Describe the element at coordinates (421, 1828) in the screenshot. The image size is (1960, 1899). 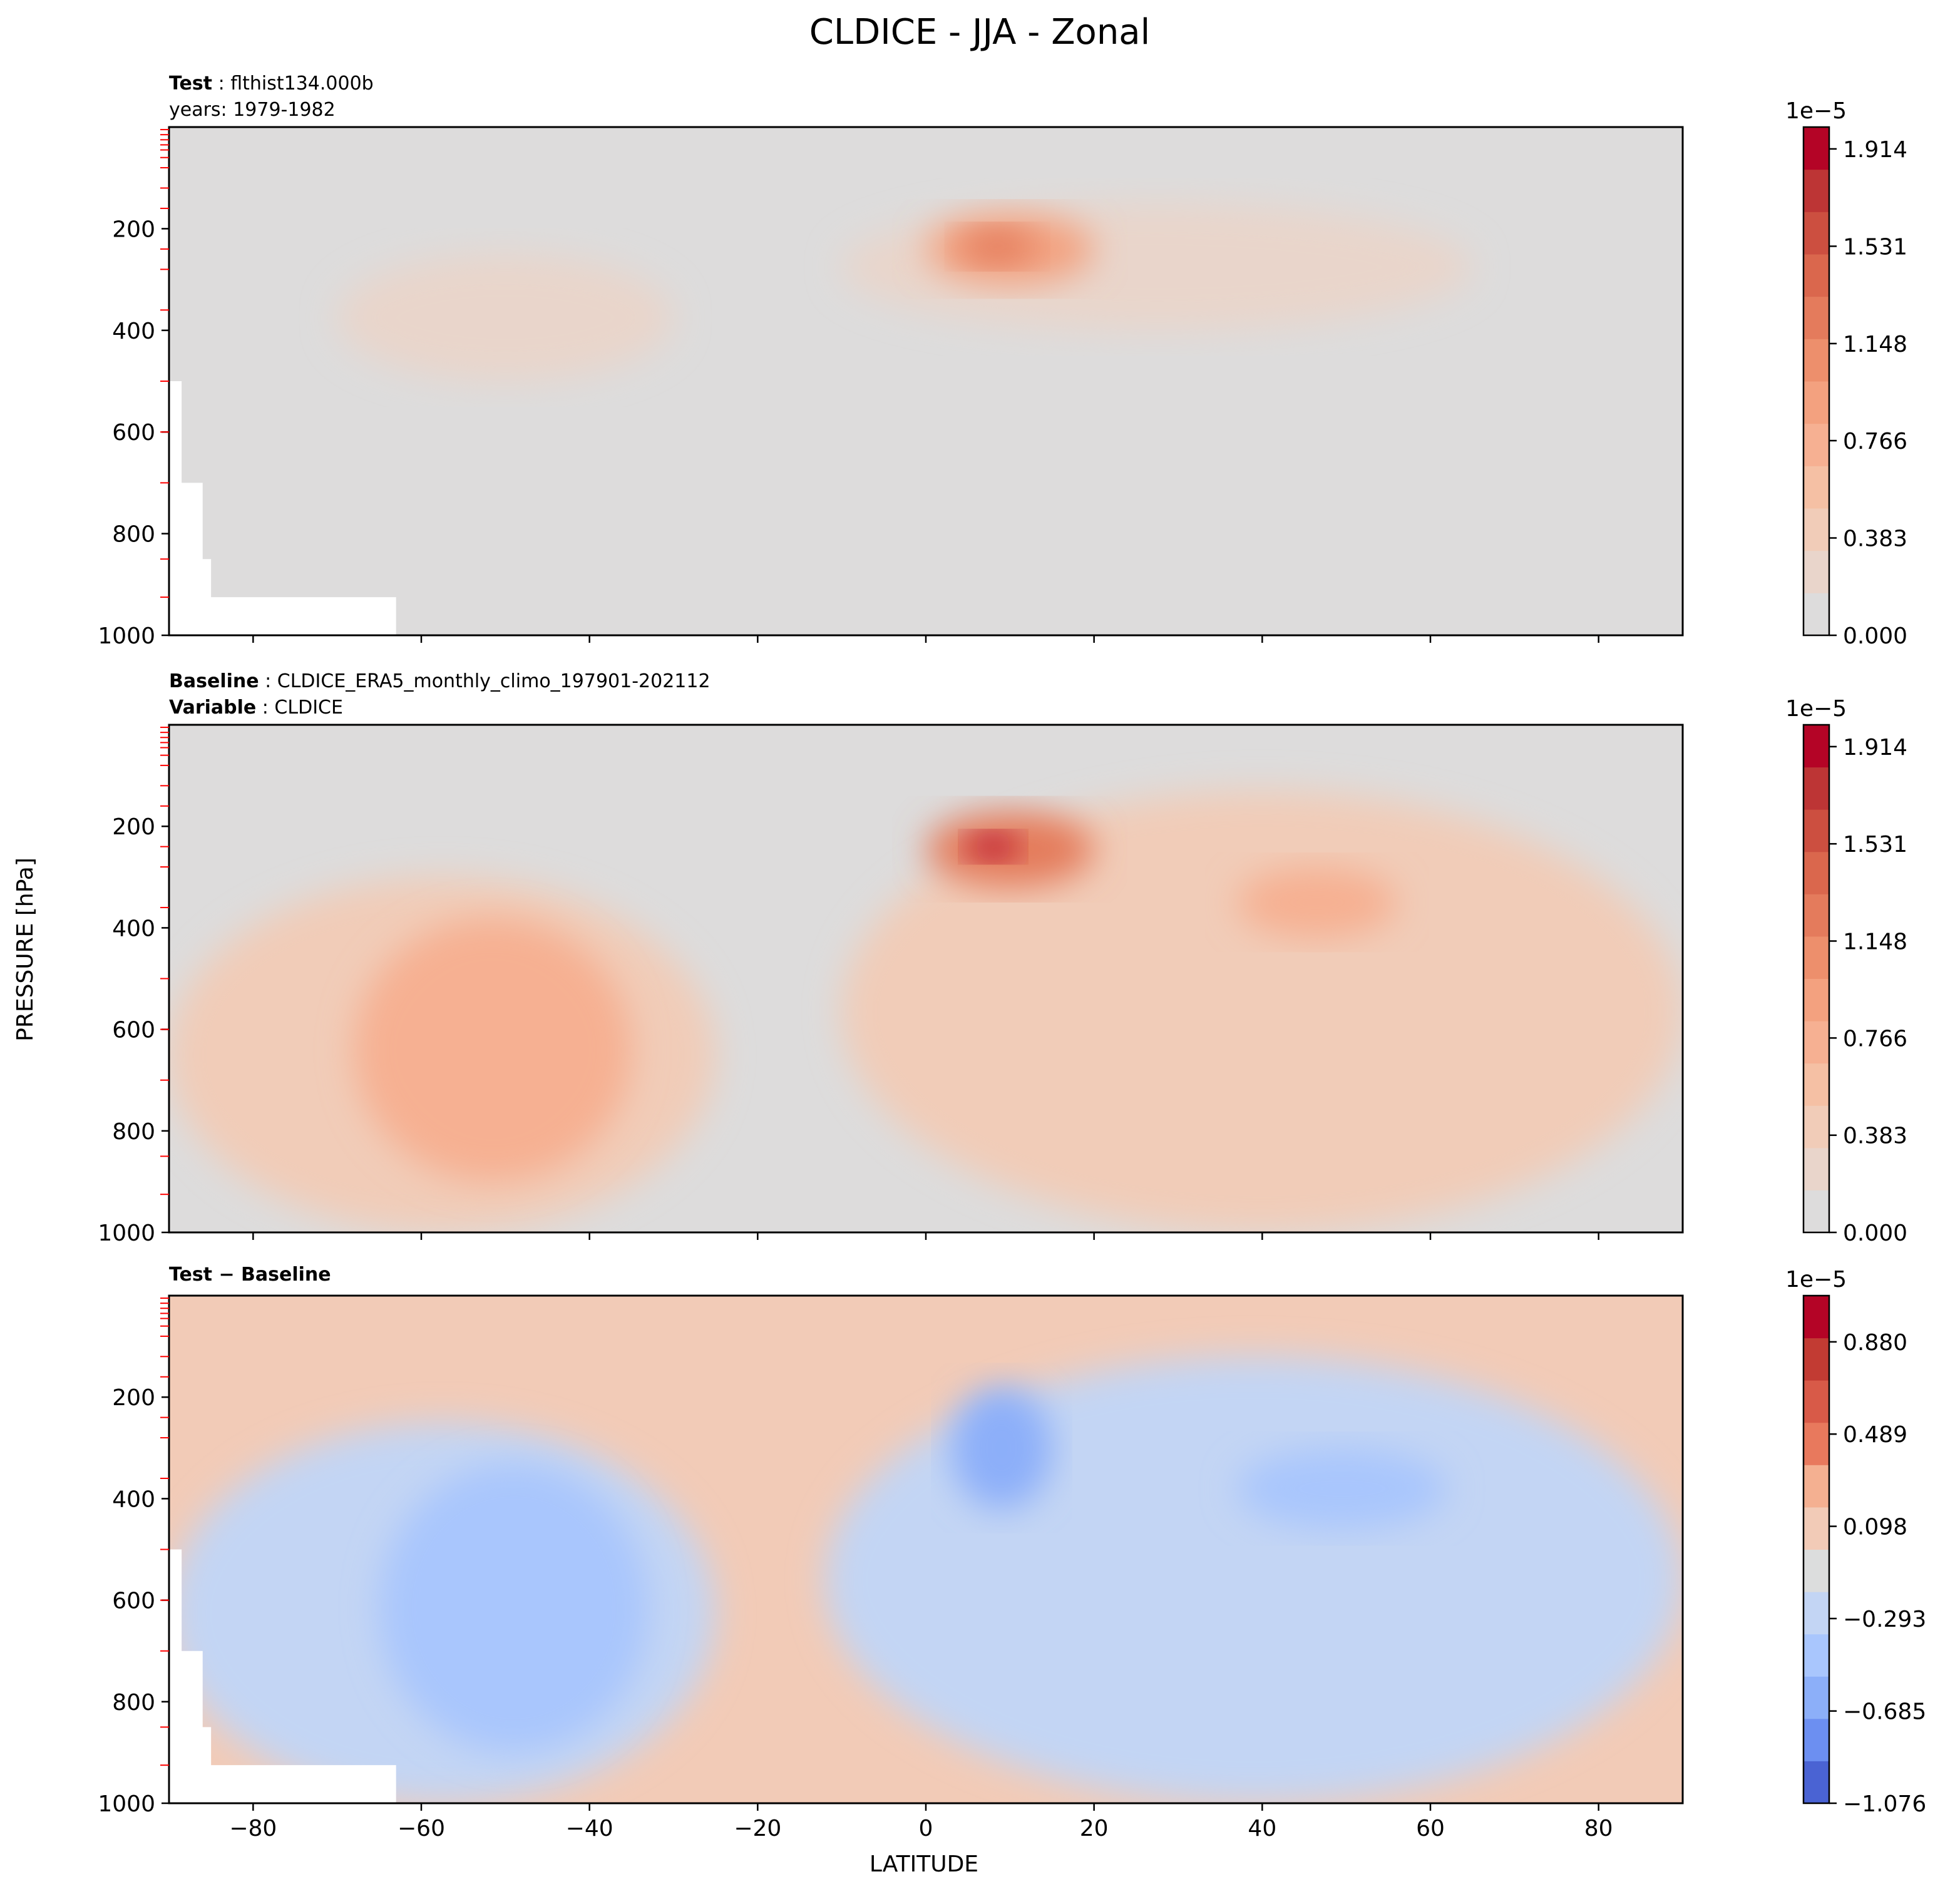
I see `x-tick-label: −60` at that location.